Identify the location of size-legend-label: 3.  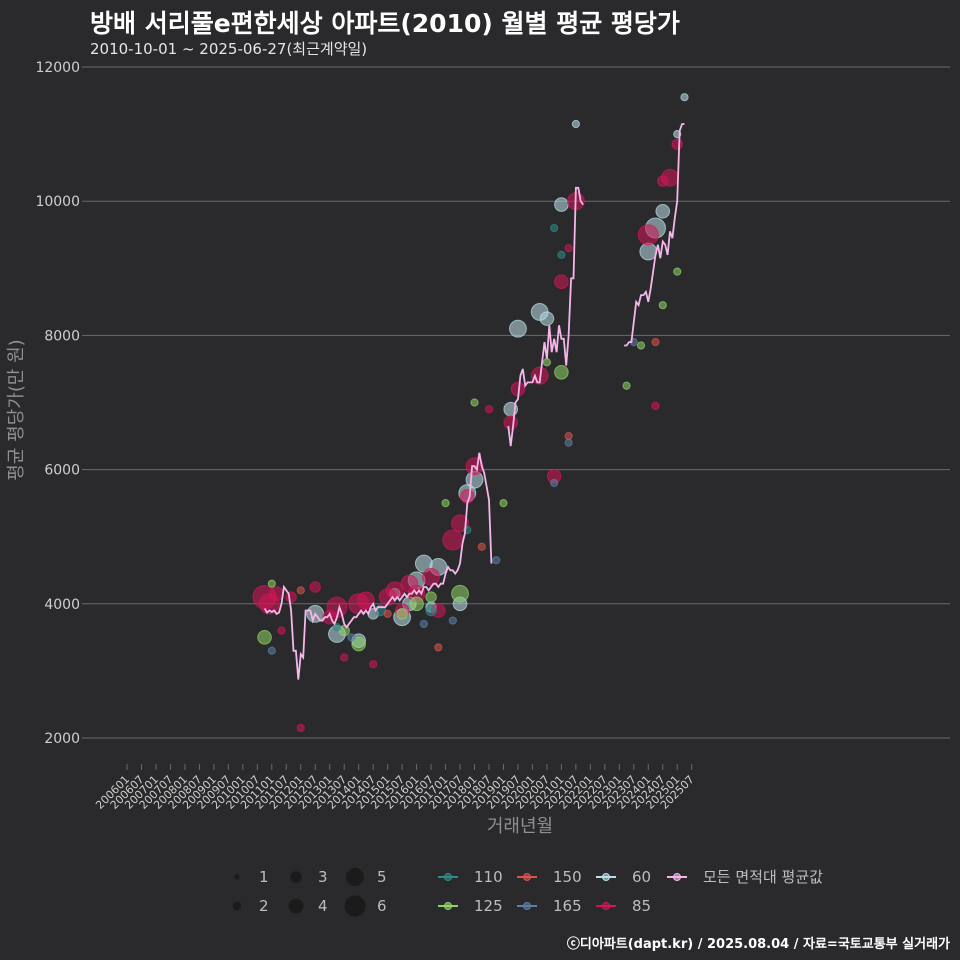
(323, 877).